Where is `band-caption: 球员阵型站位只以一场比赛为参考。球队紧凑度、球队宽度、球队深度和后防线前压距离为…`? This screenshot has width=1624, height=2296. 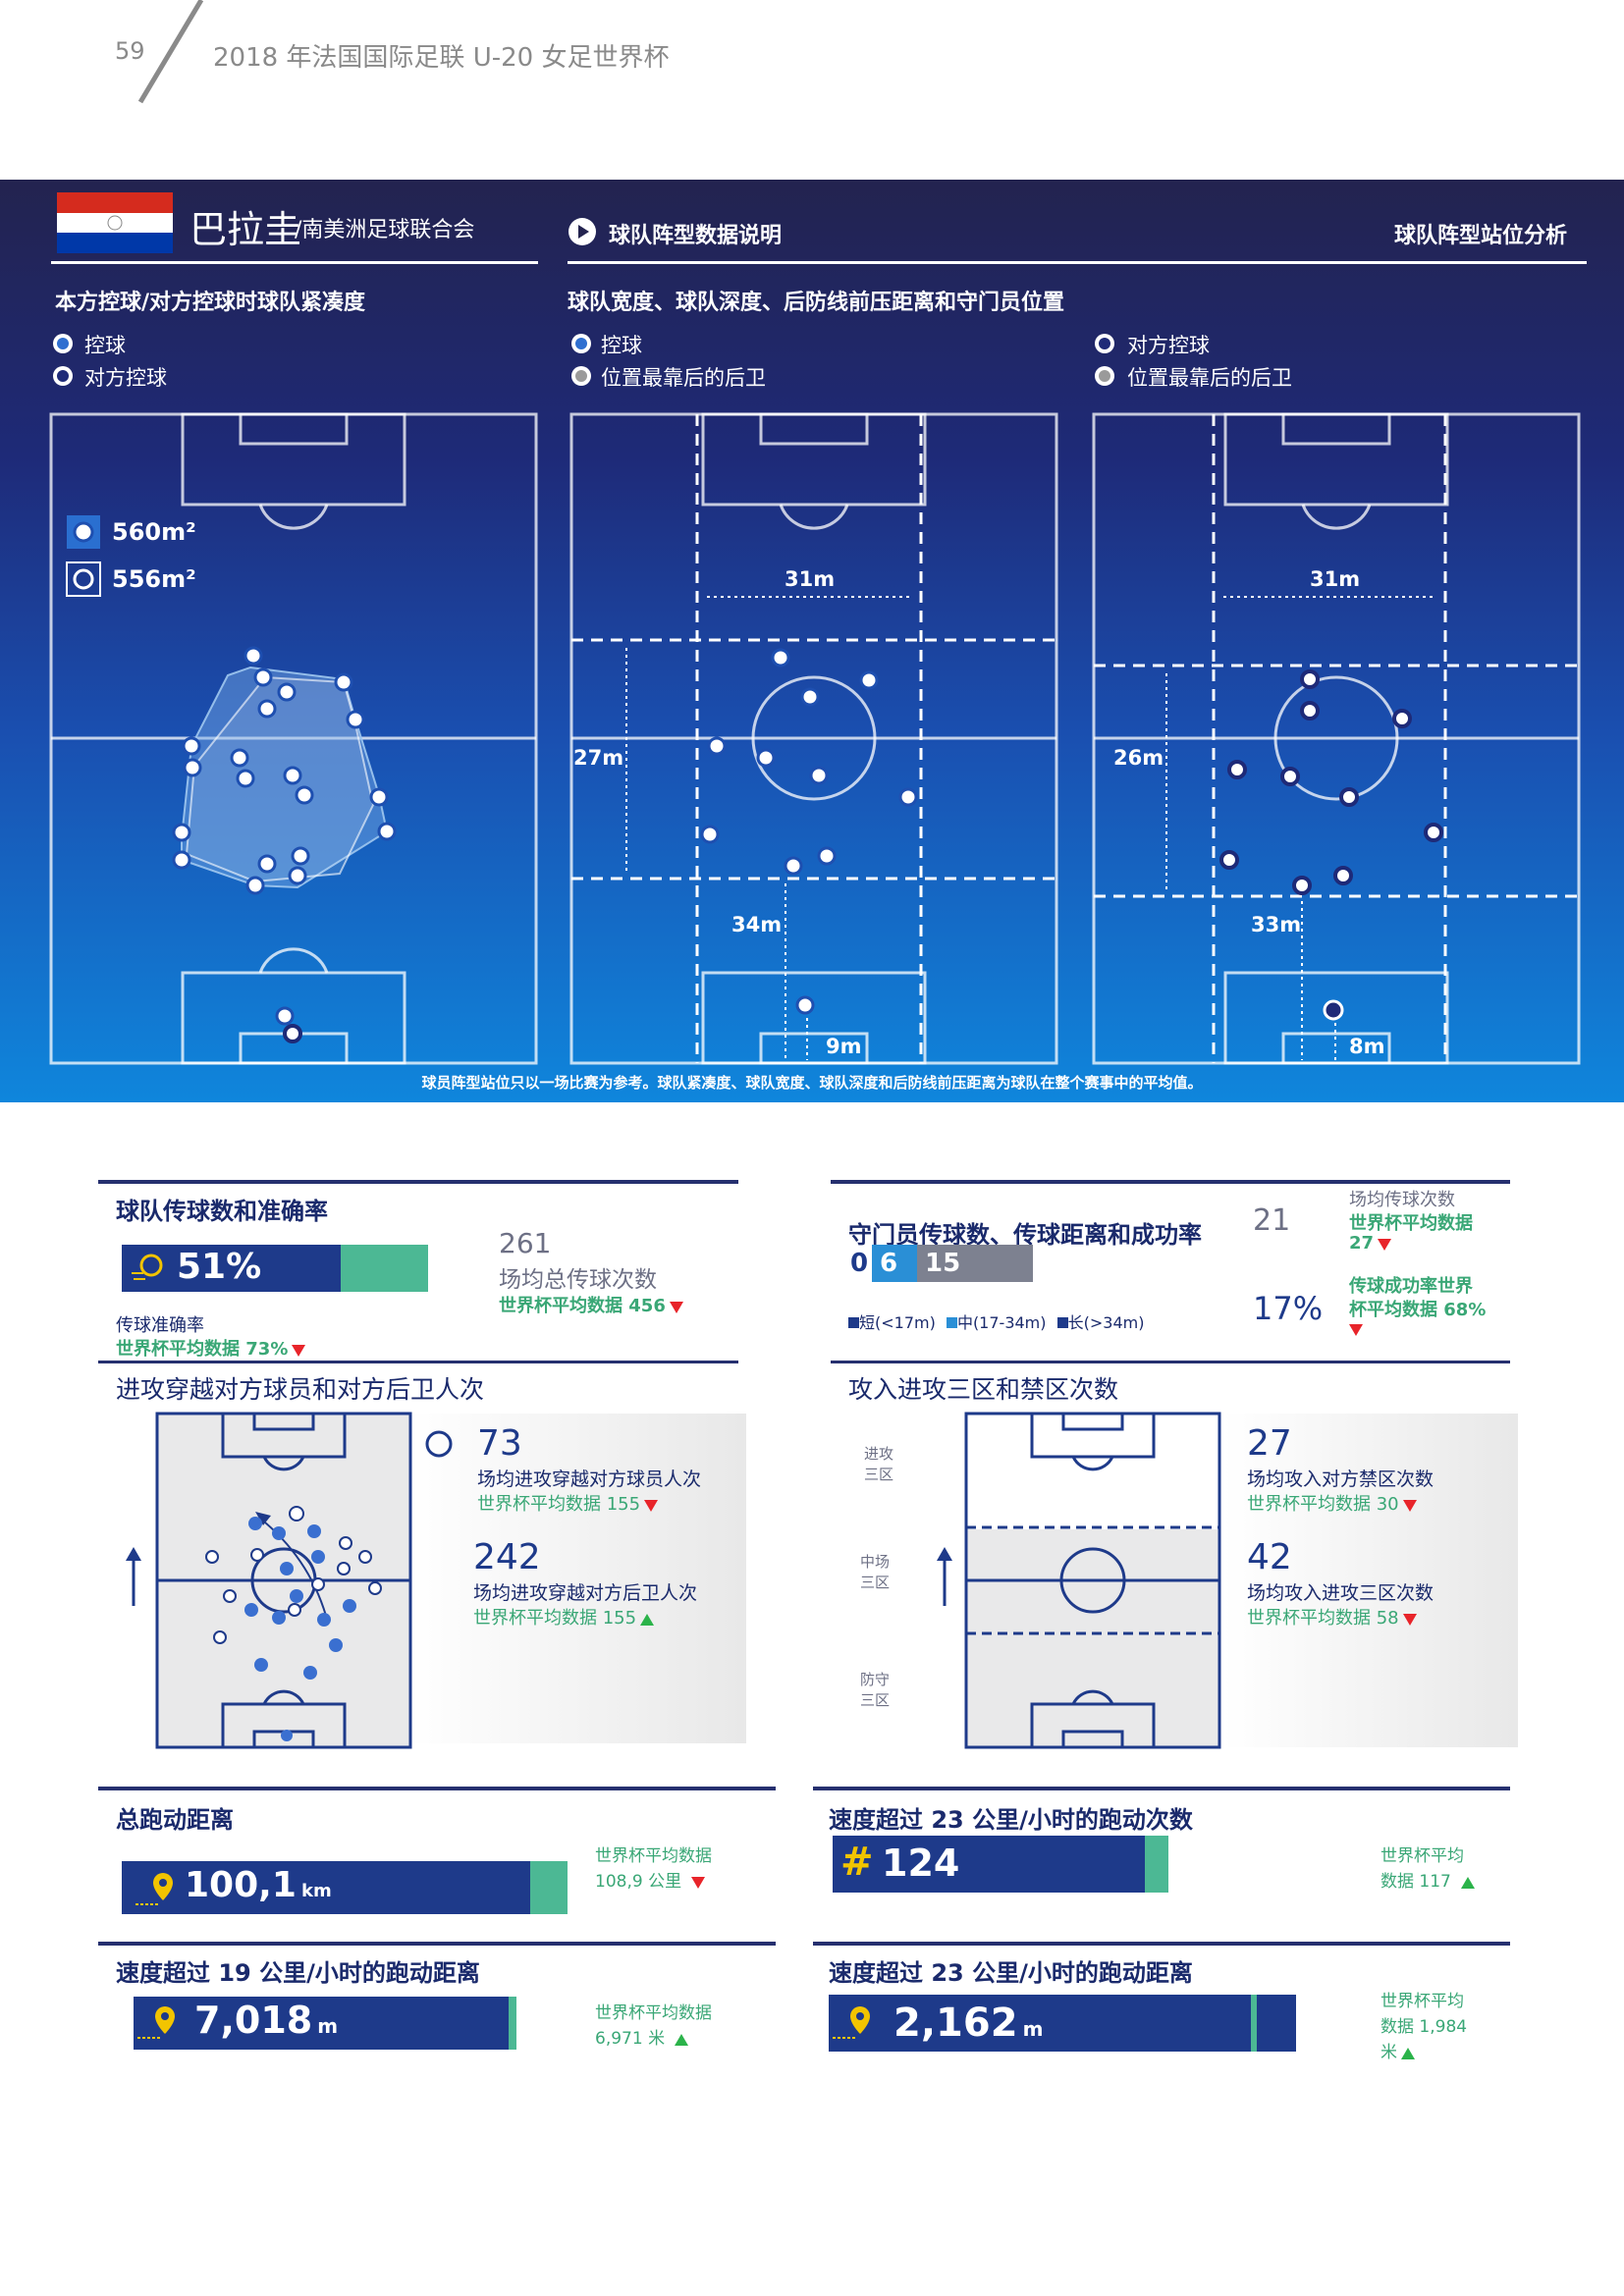 band-caption: 球员阵型站位只以一场比赛为参考。球队紧凑度、球队宽度、球队深度和后防线前压距离为… is located at coordinates (812, 1083).